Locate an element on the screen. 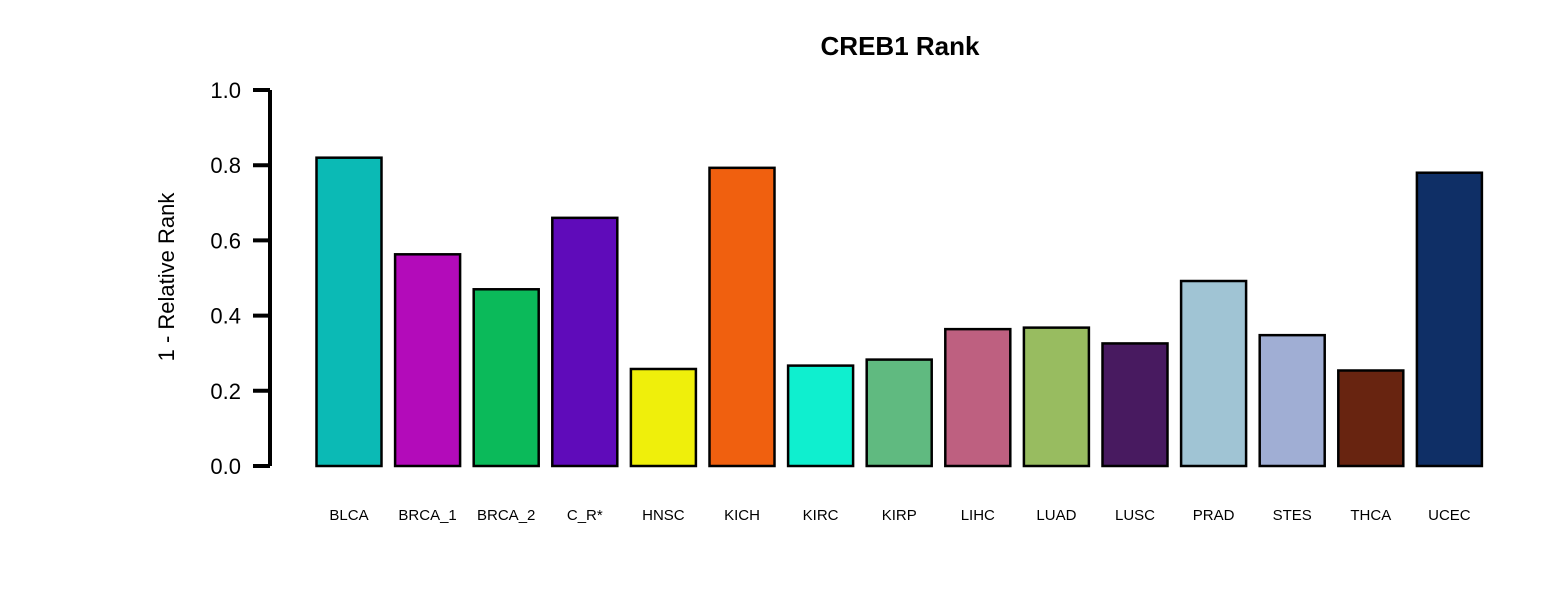 This screenshot has width=1560, height=591. chart-title: CREB1 Rank is located at coordinates (900, 46).